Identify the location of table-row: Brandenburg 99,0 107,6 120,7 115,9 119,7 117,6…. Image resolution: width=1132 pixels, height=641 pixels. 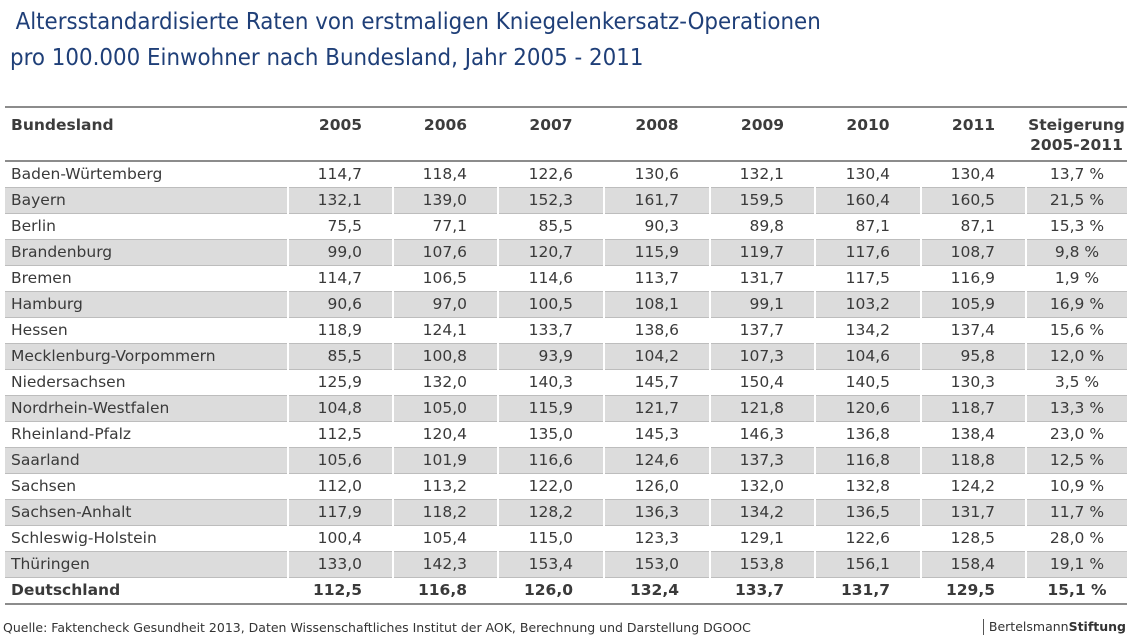
(566, 252).